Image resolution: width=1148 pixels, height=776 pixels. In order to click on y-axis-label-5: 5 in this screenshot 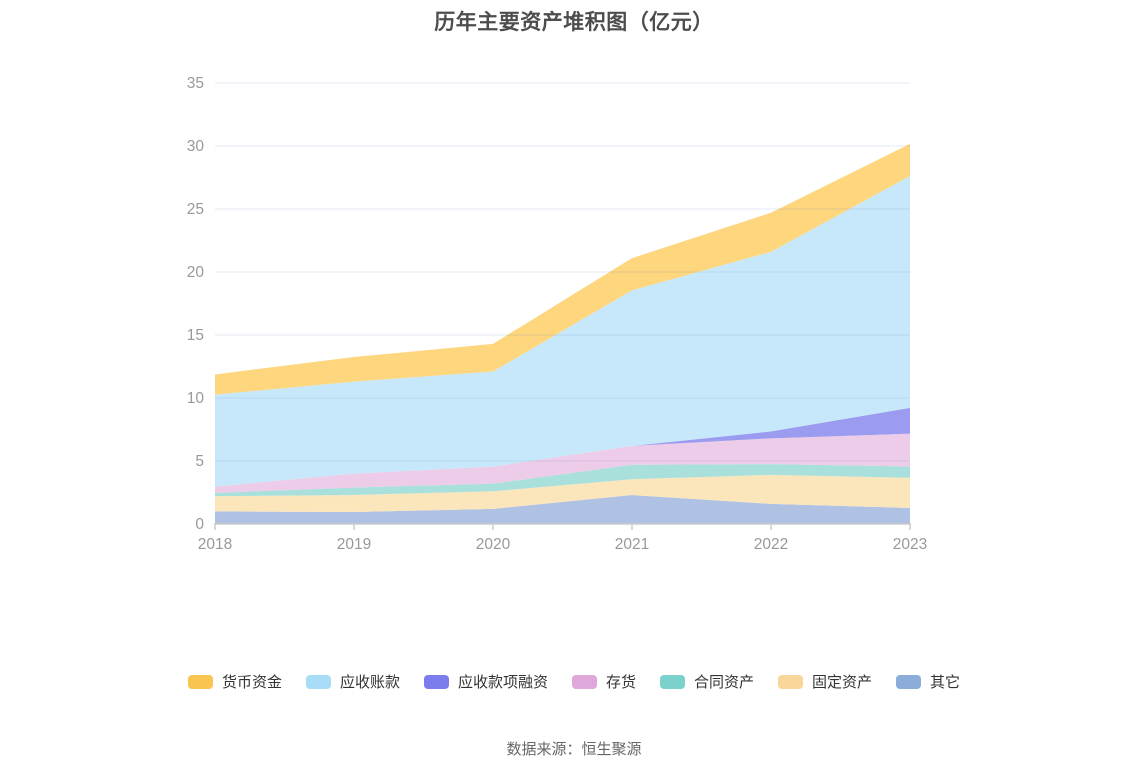, I will do `click(199, 461)`.